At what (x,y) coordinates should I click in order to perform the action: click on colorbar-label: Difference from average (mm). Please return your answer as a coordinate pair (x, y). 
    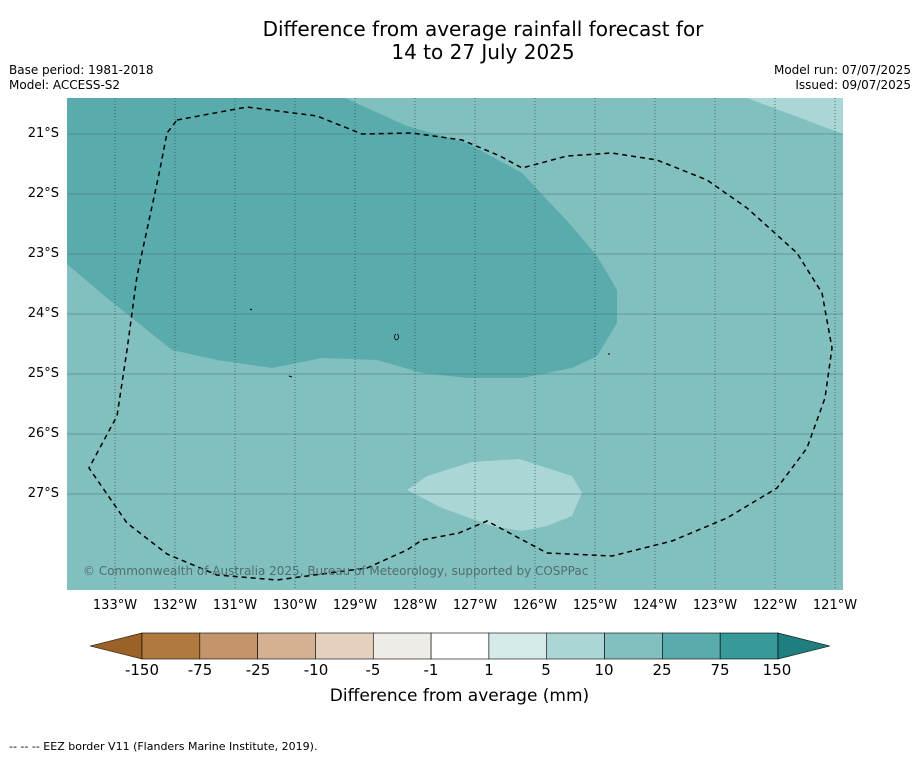
    Looking at the image, I should click on (459, 696).